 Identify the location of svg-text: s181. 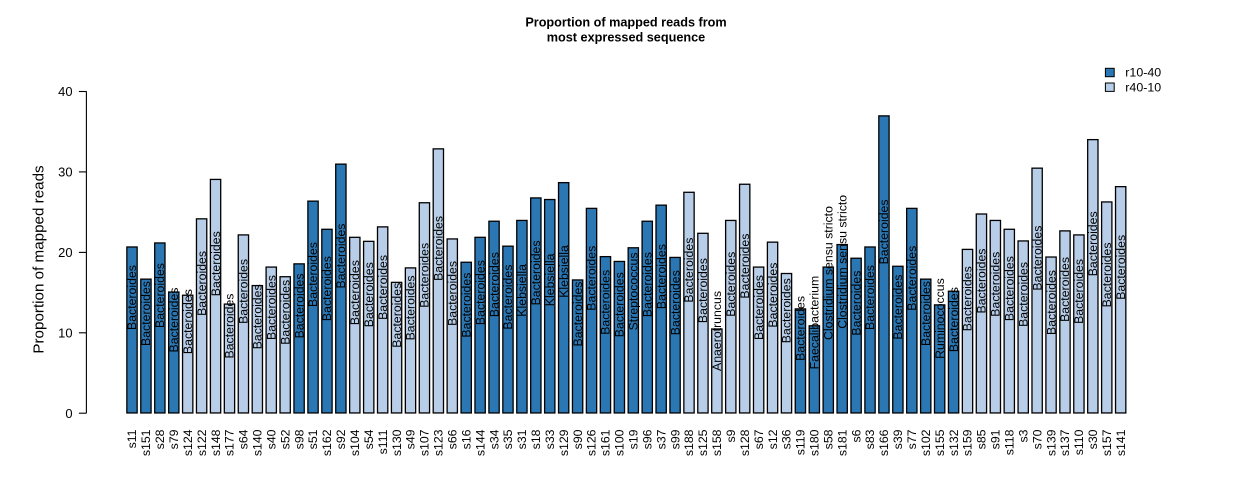
(842, 442).